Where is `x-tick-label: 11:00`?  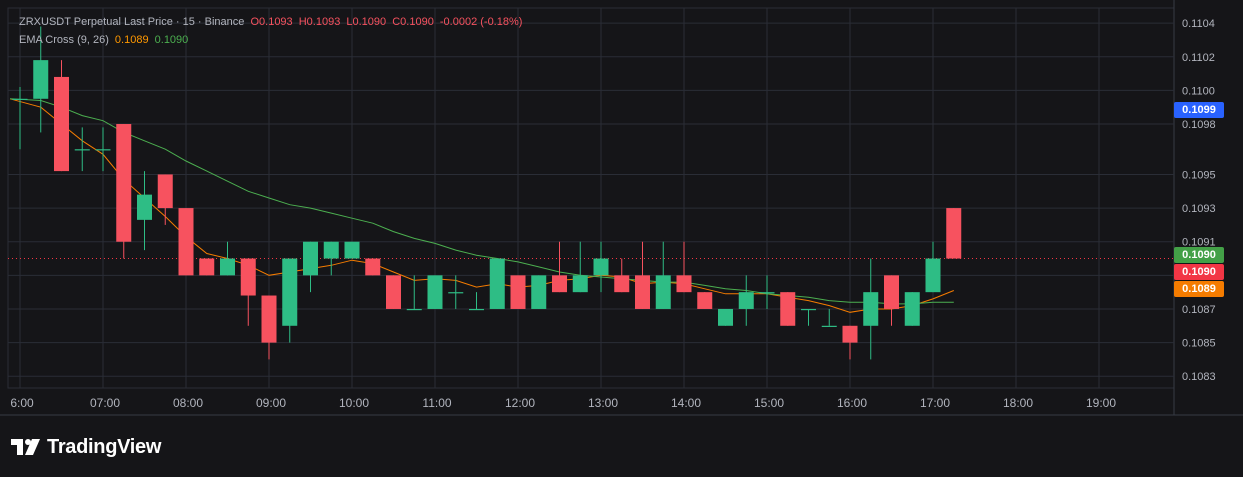 x-tick-label: 11:00 is located at coordinates (436, 403).